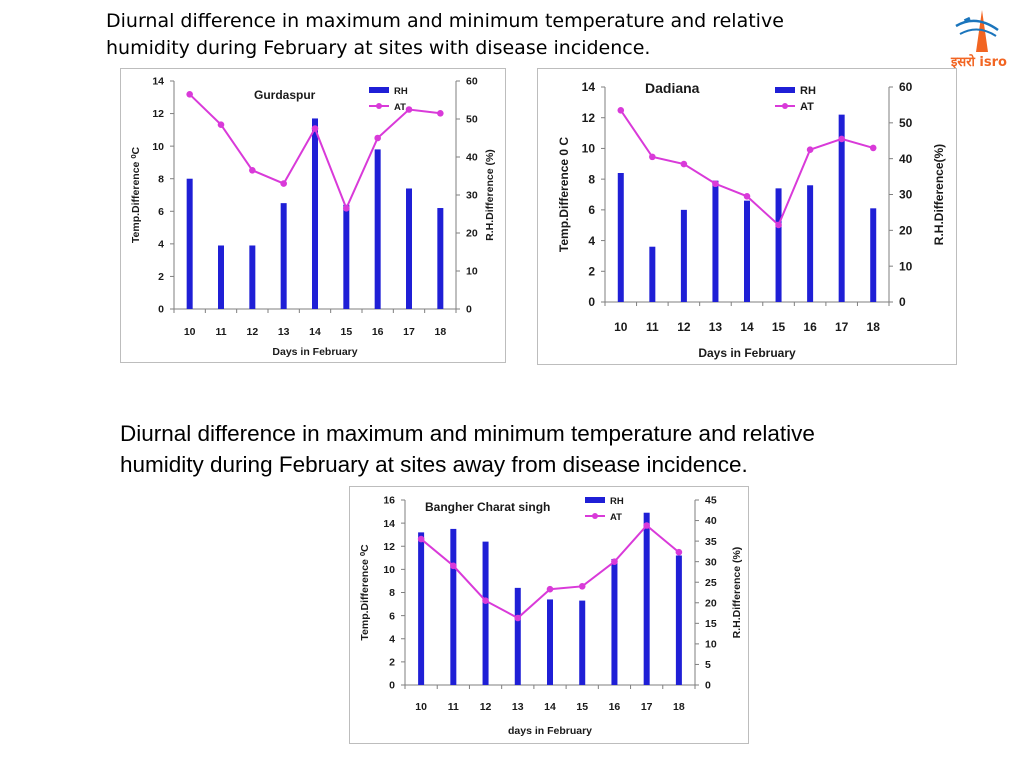 The height and width of the screenshot is (768, 1024). I want to click on right-tick-label: 60, so click(906, 87).